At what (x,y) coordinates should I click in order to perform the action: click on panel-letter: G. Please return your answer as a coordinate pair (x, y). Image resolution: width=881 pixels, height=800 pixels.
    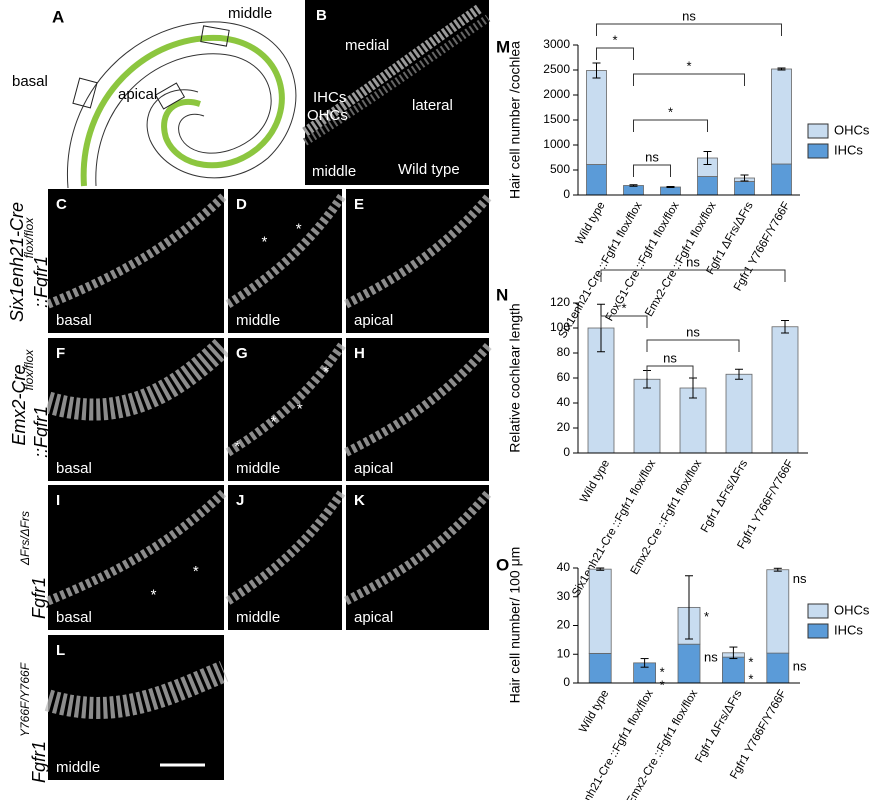
    Looking at the image, I should click on (242, 353).